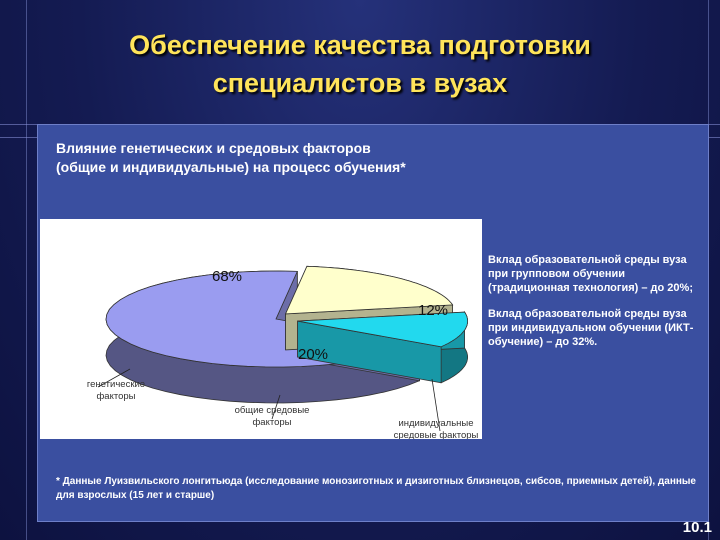  Describe the element at coordinates (26, 270) in the screenshot. I see `decor-line-left` at that location.